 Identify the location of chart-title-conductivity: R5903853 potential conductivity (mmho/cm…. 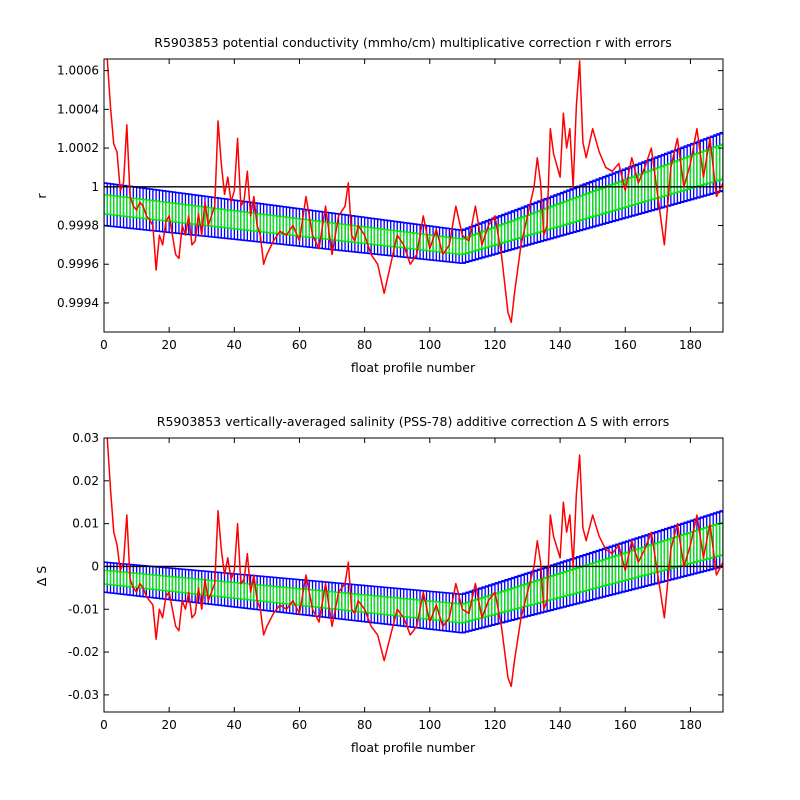
(412, 42).